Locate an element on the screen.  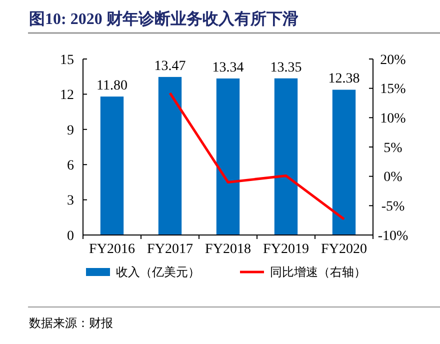
data-label: 11.80 is located at coordinates (112, 86).